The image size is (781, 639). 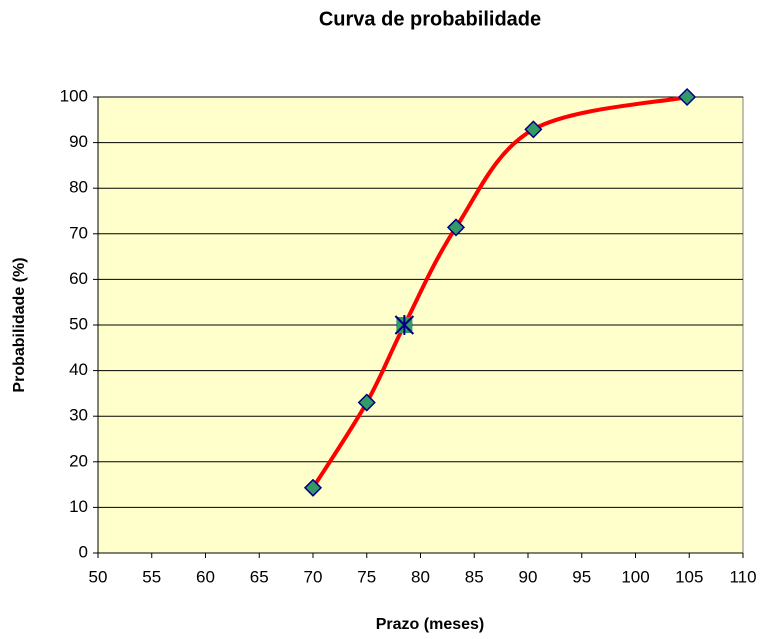 I want to click on y-tick-label: 0, so click(x=83, y=551).